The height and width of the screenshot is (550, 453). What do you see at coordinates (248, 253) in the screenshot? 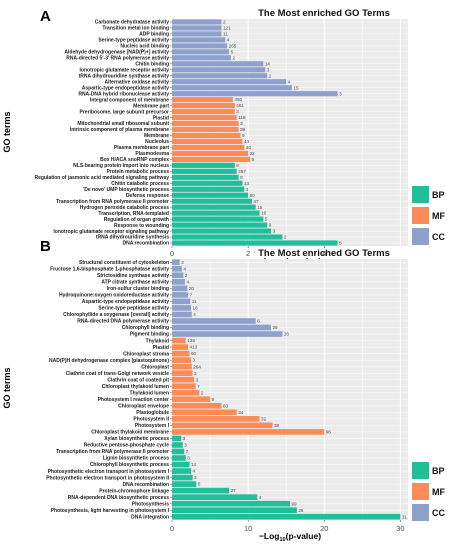
I see `x-tick-label: 2` at bounding box center [248, 253].